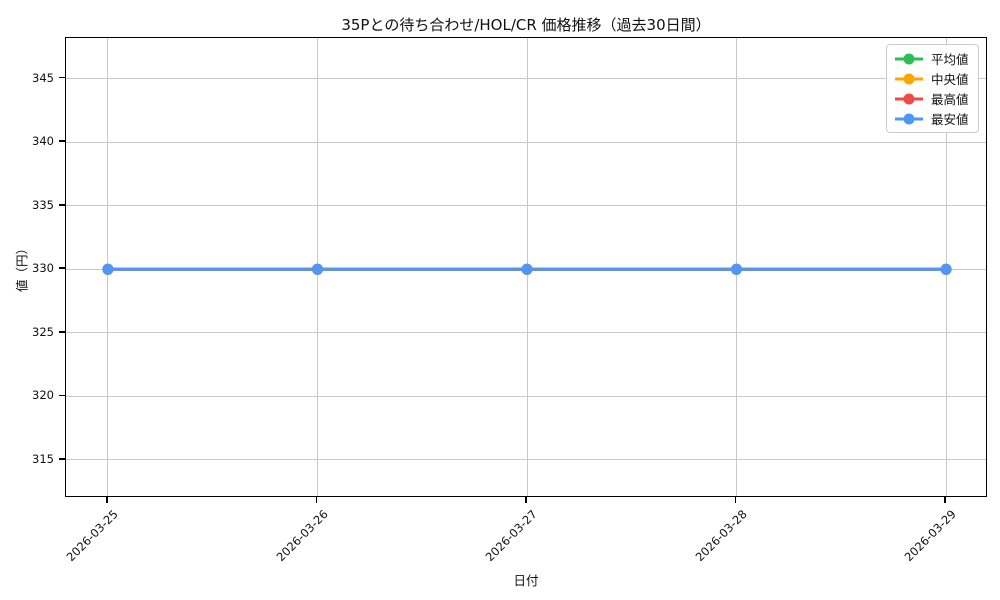 The image size is (1000, 600). I want to click on x-tick-label-text: 2026-03-25, so click(92, 536).